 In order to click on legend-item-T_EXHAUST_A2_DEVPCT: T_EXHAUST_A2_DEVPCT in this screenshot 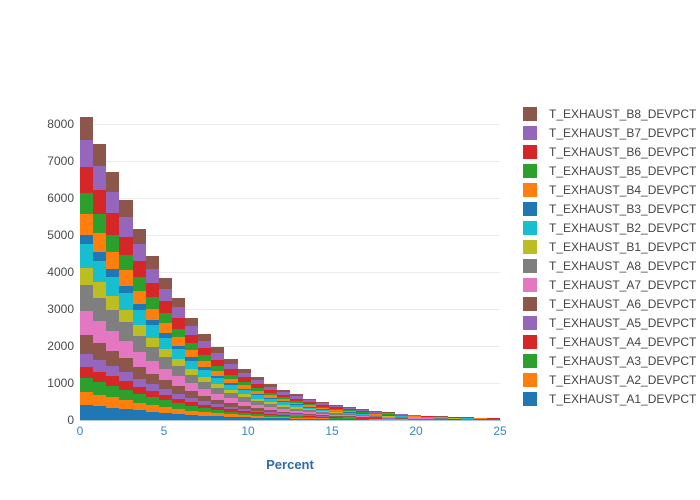, I will do `click(609, 379)`.